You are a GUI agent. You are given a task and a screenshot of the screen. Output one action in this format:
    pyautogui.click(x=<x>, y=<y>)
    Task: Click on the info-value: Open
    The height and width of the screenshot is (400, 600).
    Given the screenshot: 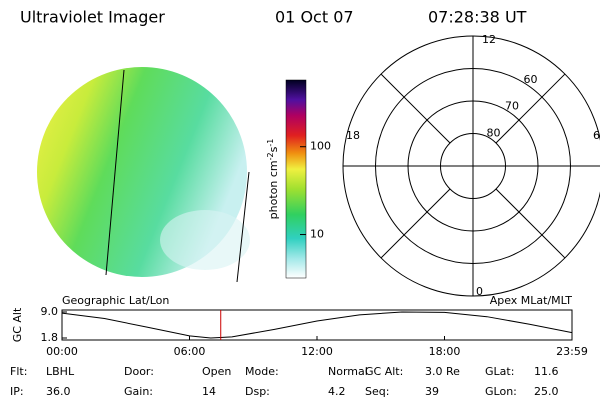 What is the action you would take?
    pyautogui.click(x=216, y=371)
    